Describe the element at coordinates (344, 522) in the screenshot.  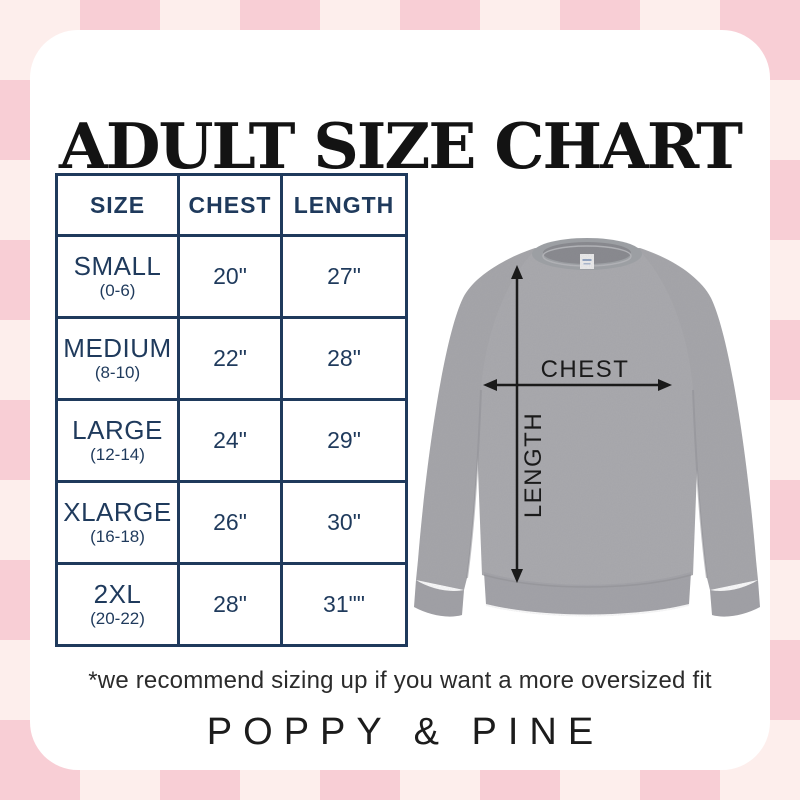
I see `length-value: 30"` at that location.